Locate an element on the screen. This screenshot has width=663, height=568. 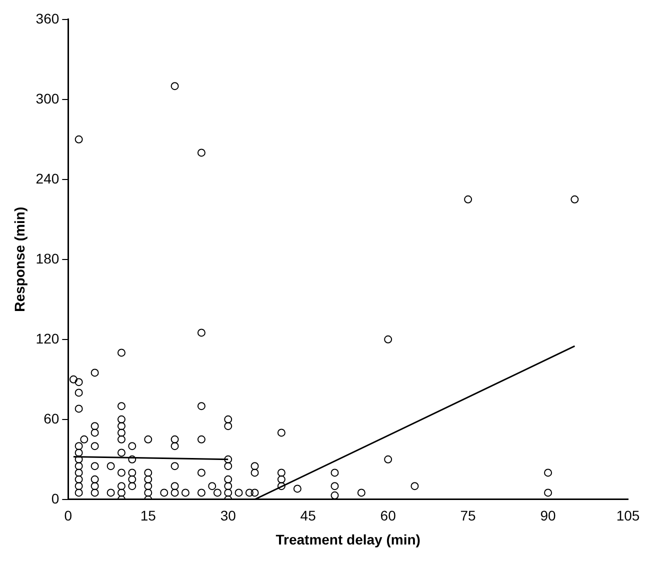
y-tick-label: 180 is located at coordinates (48, 258).